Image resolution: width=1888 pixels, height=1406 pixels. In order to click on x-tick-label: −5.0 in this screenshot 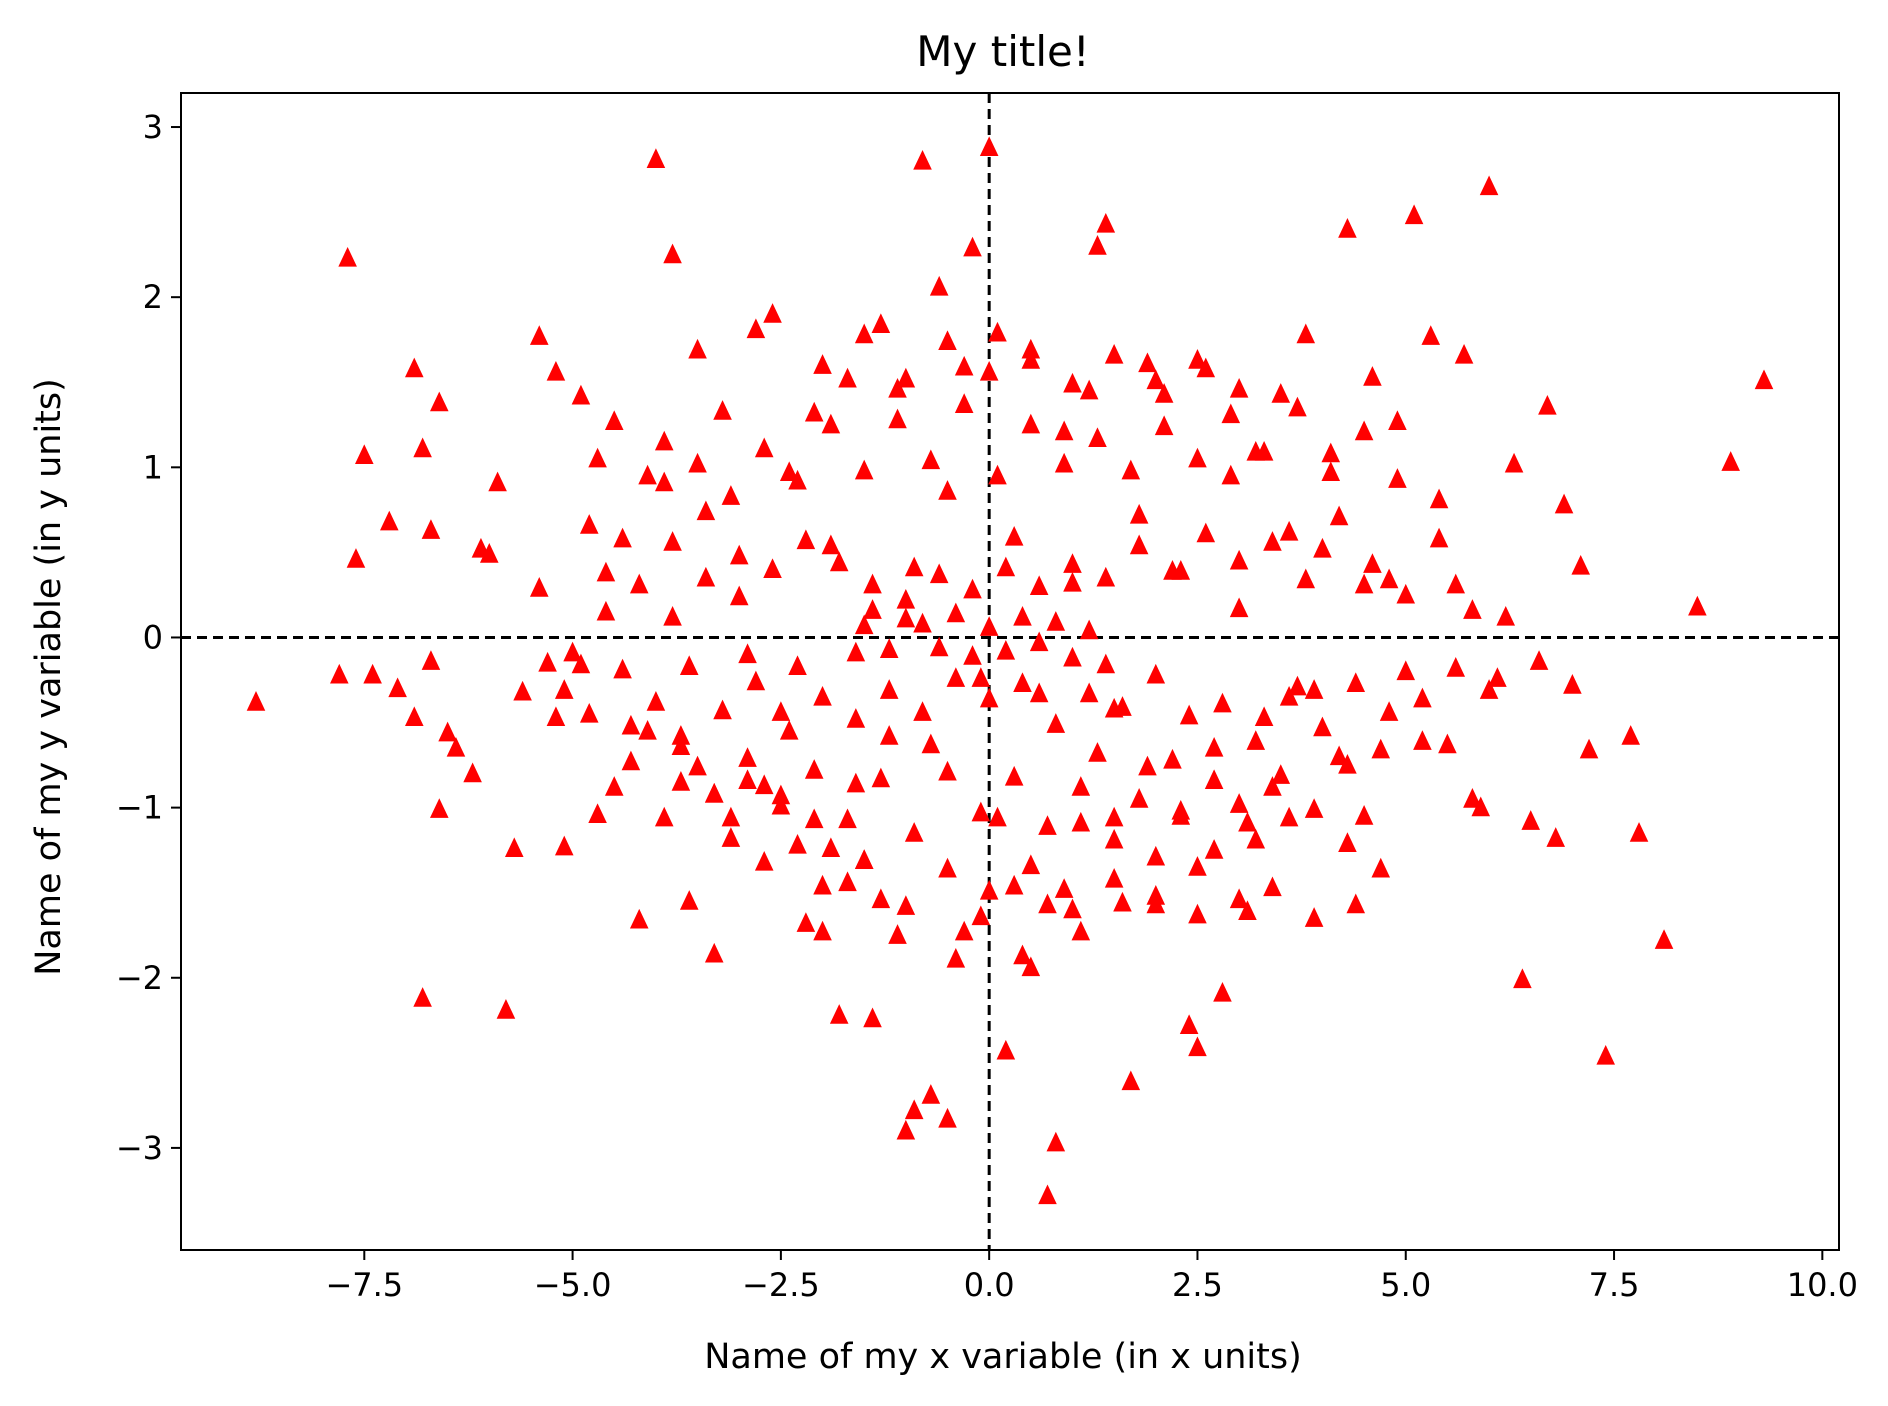, I will do `click(573, 1285)`.